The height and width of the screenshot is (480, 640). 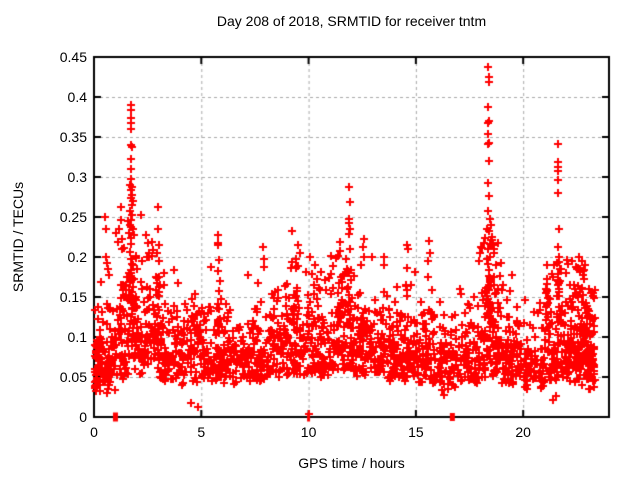 I want to click on y-tick-label: 0, so click(x=83, y=417).